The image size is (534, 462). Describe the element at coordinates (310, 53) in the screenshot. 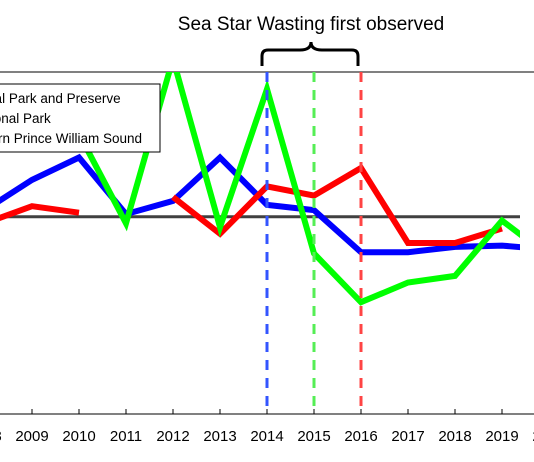

I see `title-brace` at that location.